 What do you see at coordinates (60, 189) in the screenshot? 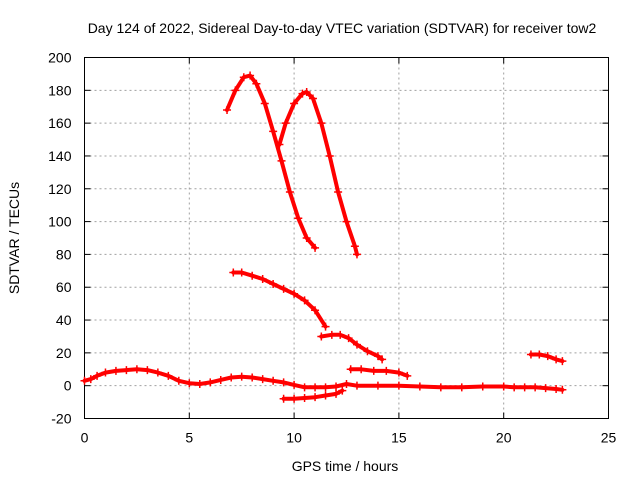
I see `y-tick-label: 120` at bounding box center [60, 189].